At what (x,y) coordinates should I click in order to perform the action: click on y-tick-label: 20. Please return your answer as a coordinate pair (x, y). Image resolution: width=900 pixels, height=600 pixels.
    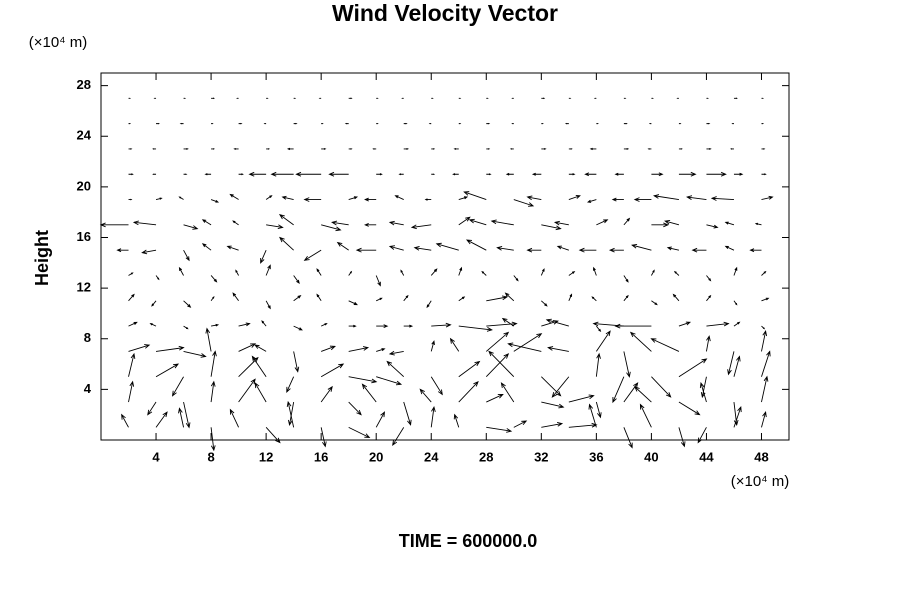
    Looking at the image, I should click on (84, 185).